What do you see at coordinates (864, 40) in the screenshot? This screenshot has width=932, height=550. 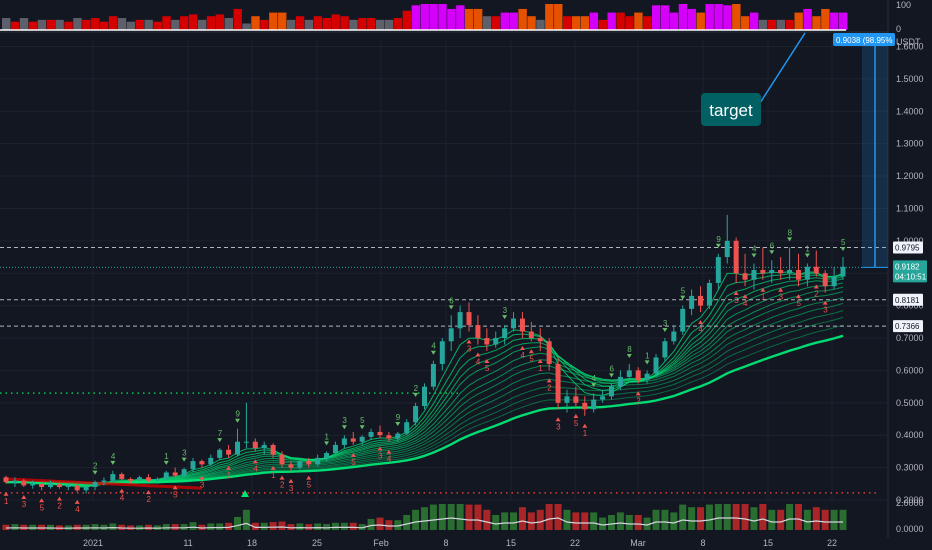 I see `target-label-text: 0.9038 (98.95%` at bounding box center [864, 40].